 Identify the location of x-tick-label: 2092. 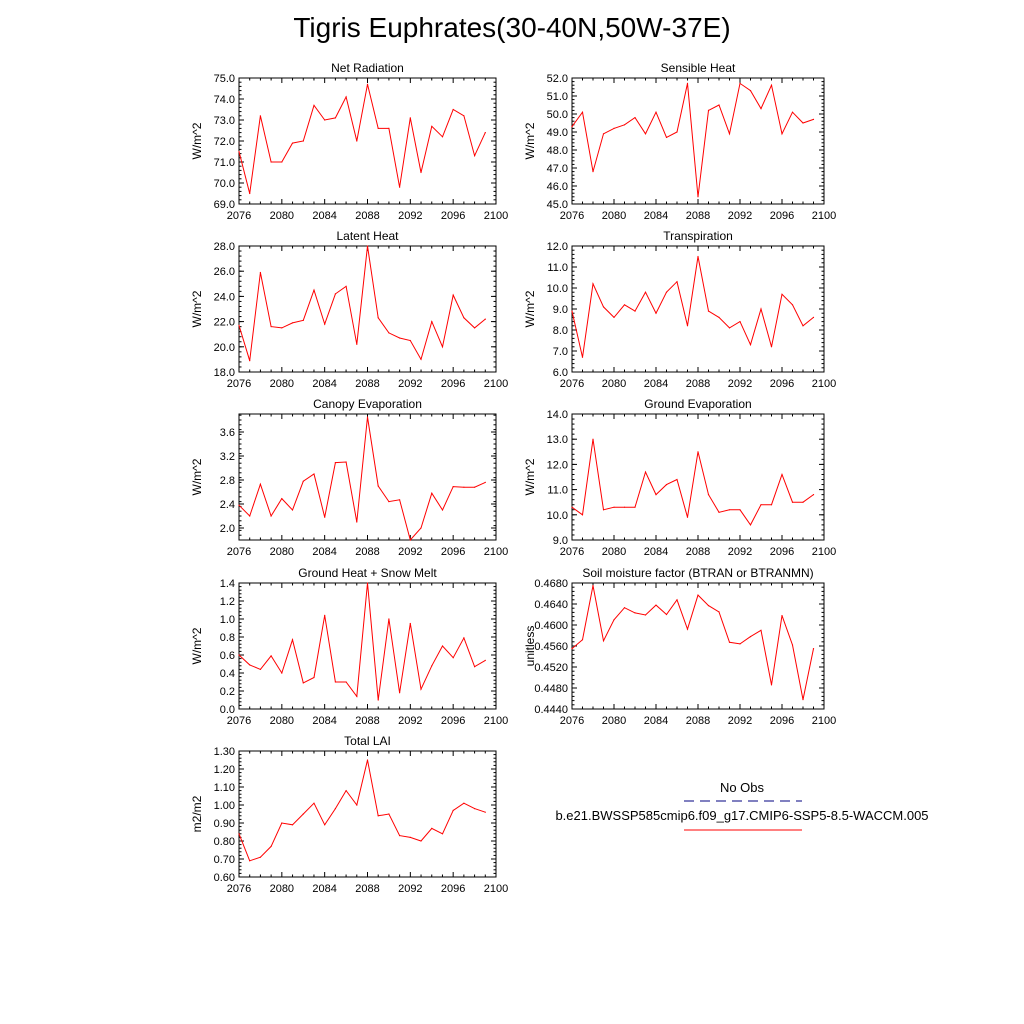
(740, 216).